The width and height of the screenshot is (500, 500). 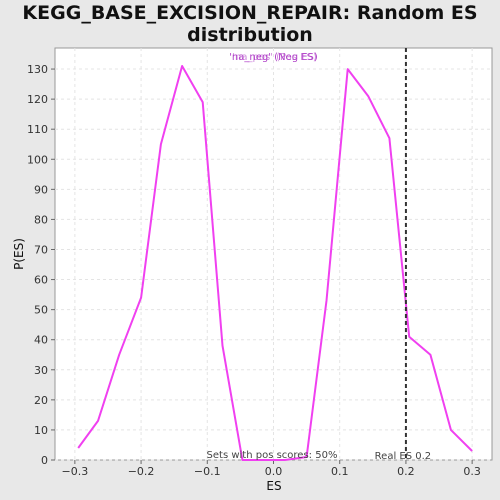 I want to click on x-tick-label: 0.2, so click(x=406, y=471).